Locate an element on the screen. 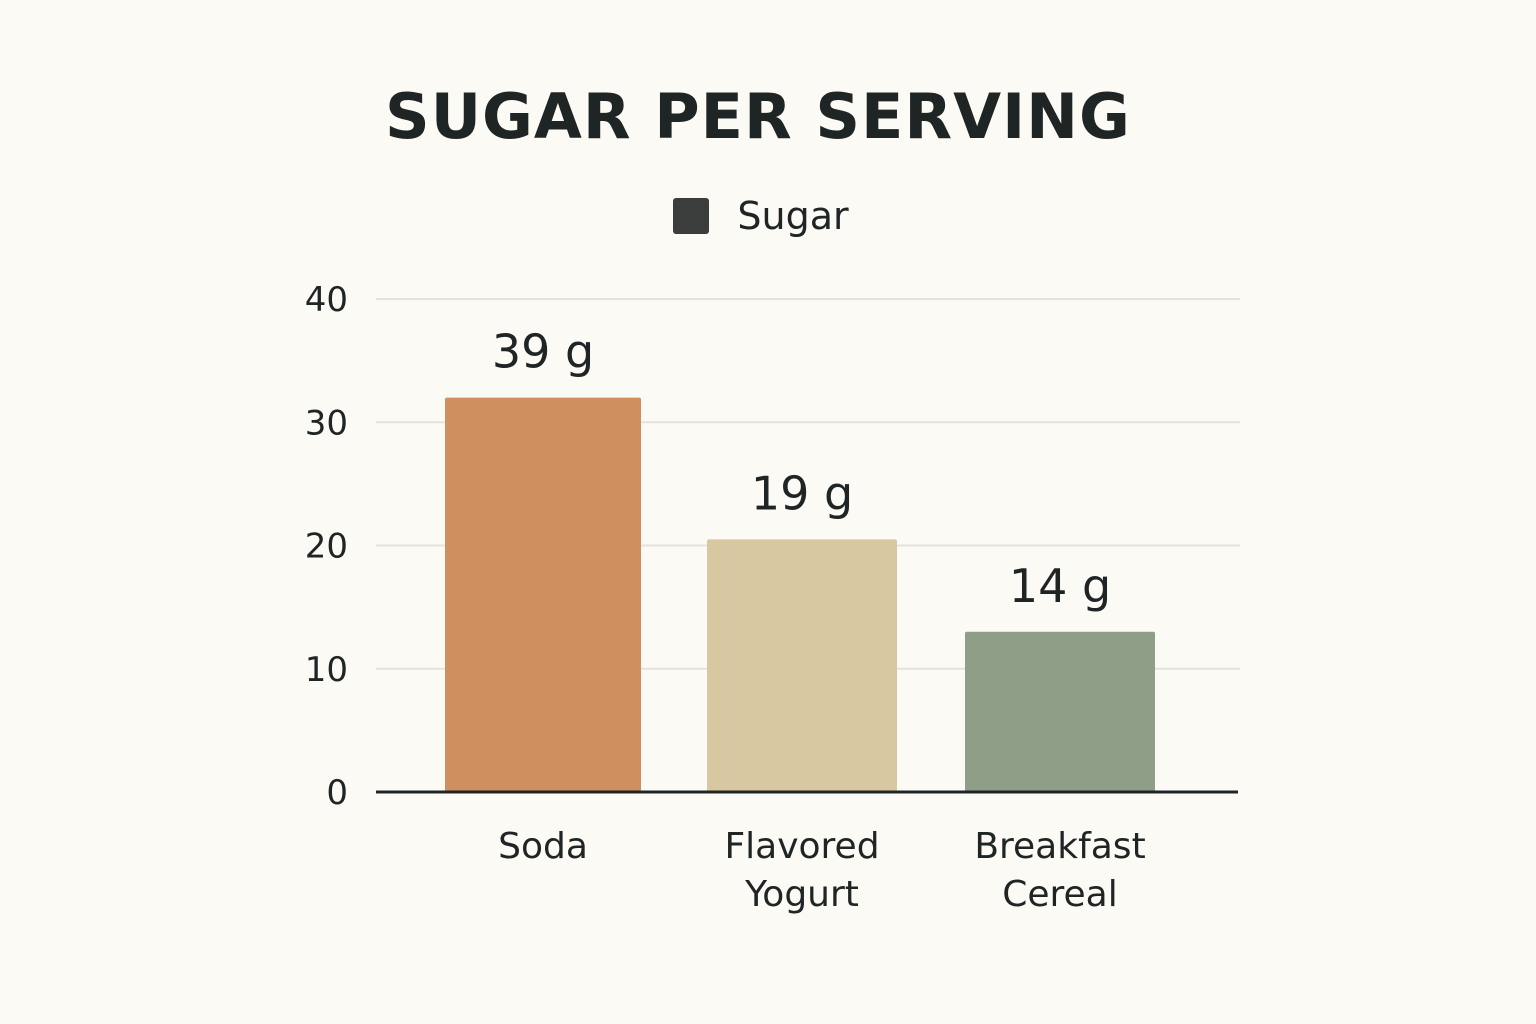  y-tick-label: 10 is located at coordinates (326, 670).